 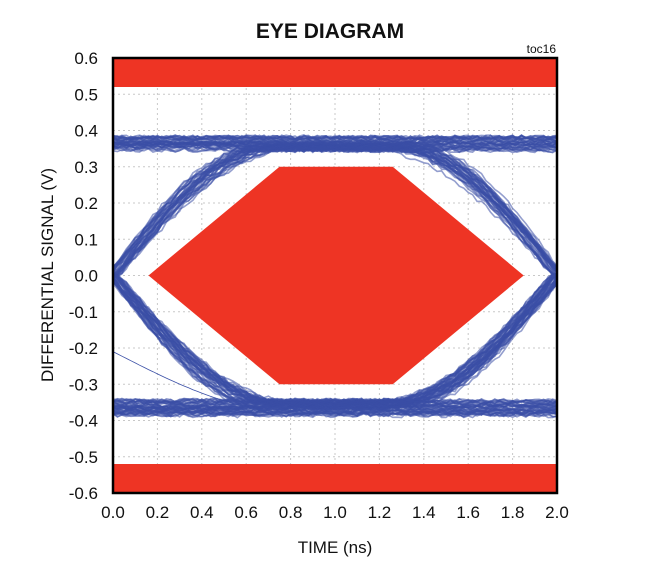 What do you see at coordinates (83, 384) in the screenshot?
I see `y-tick-label: -0.3` at bounding box center [83, 384].